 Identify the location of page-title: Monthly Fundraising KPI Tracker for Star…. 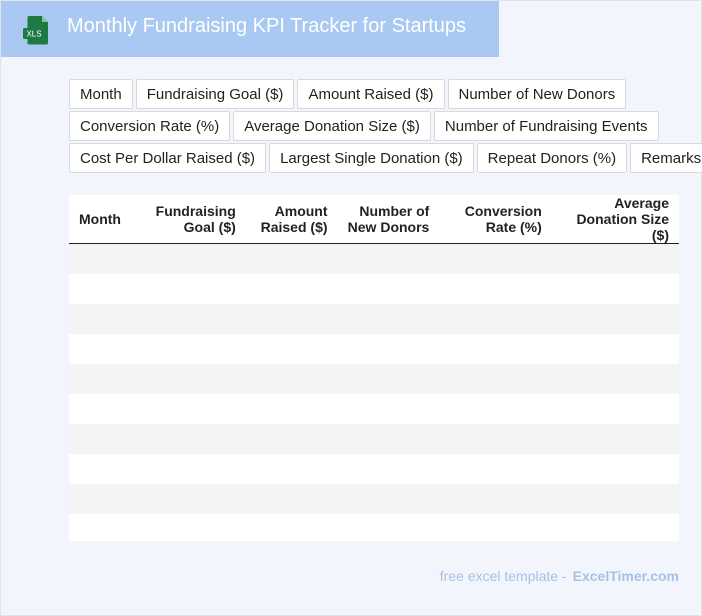
(267, 26).